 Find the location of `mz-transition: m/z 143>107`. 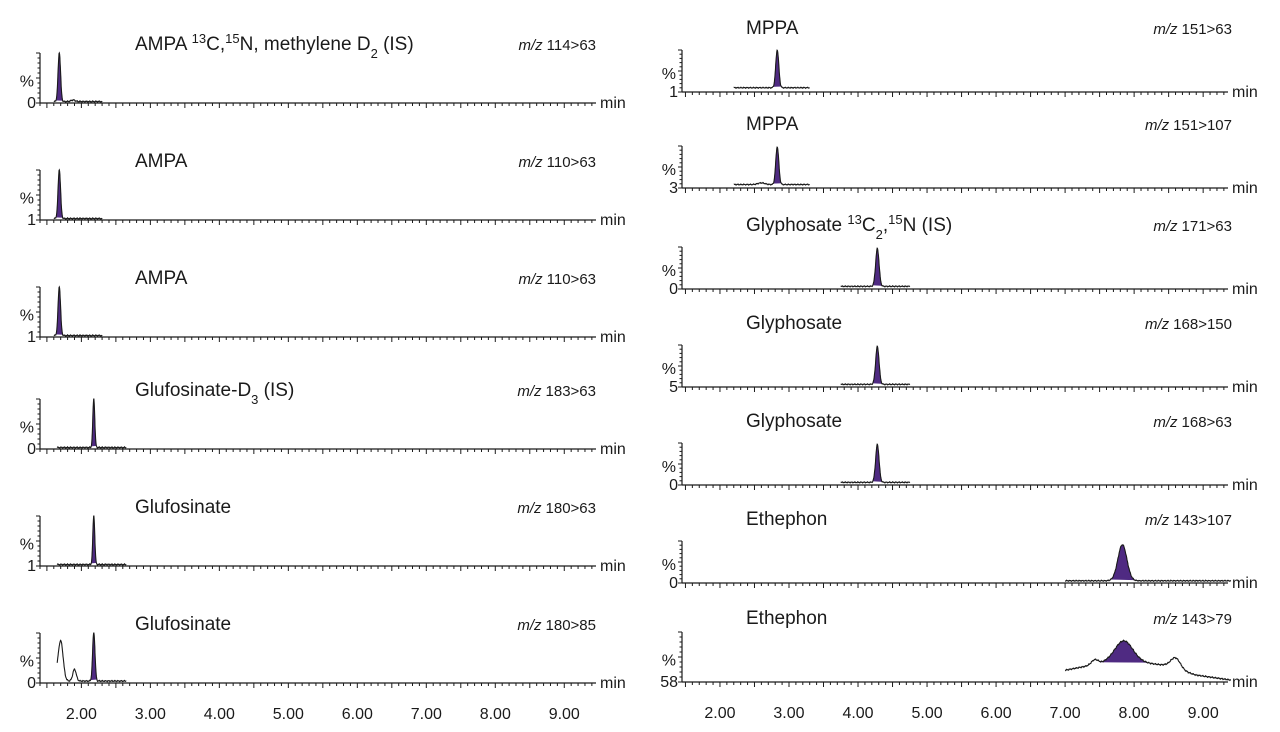

mz-transition: m/z 143>107 is located at coordinates (1188, 520).